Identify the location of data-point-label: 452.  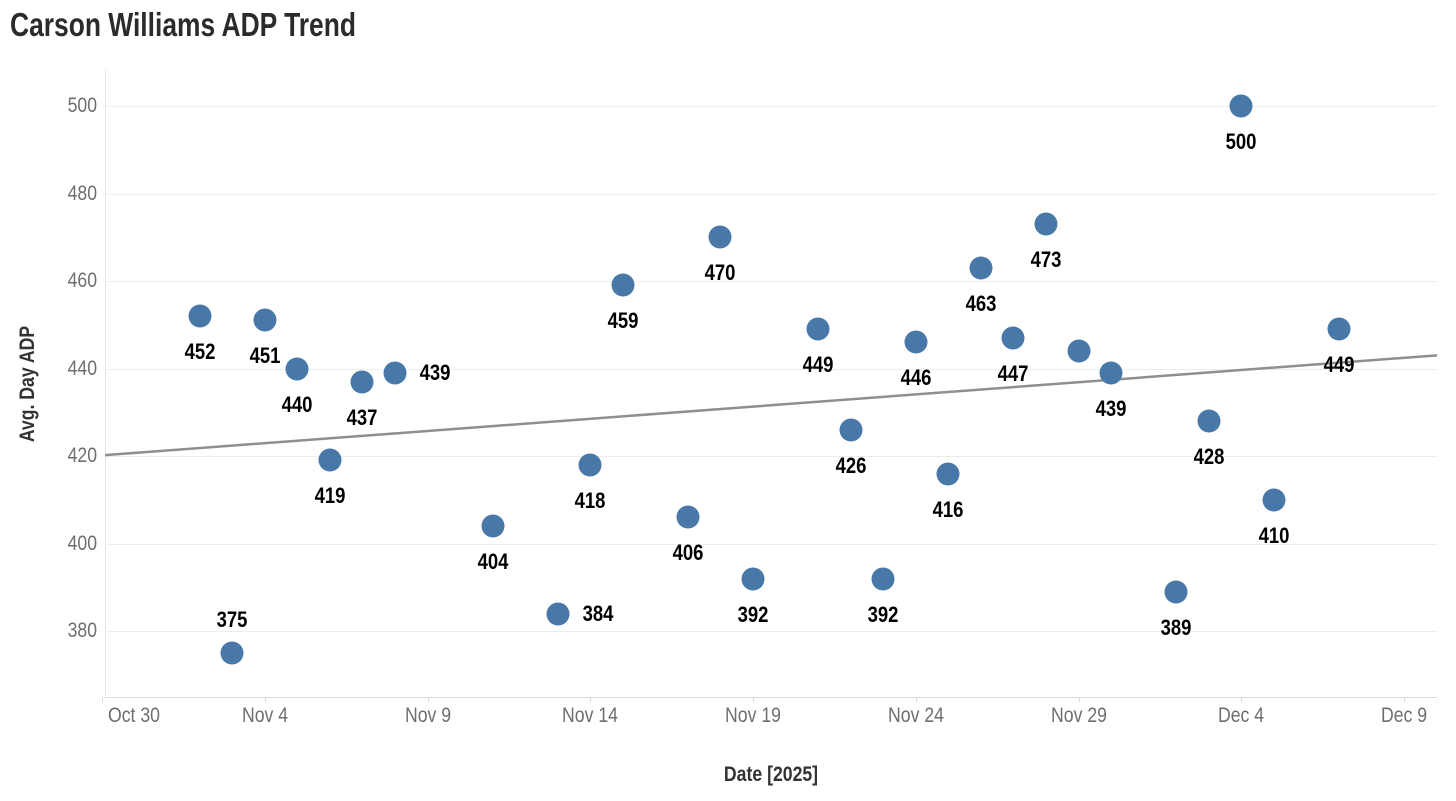
(200, 351).